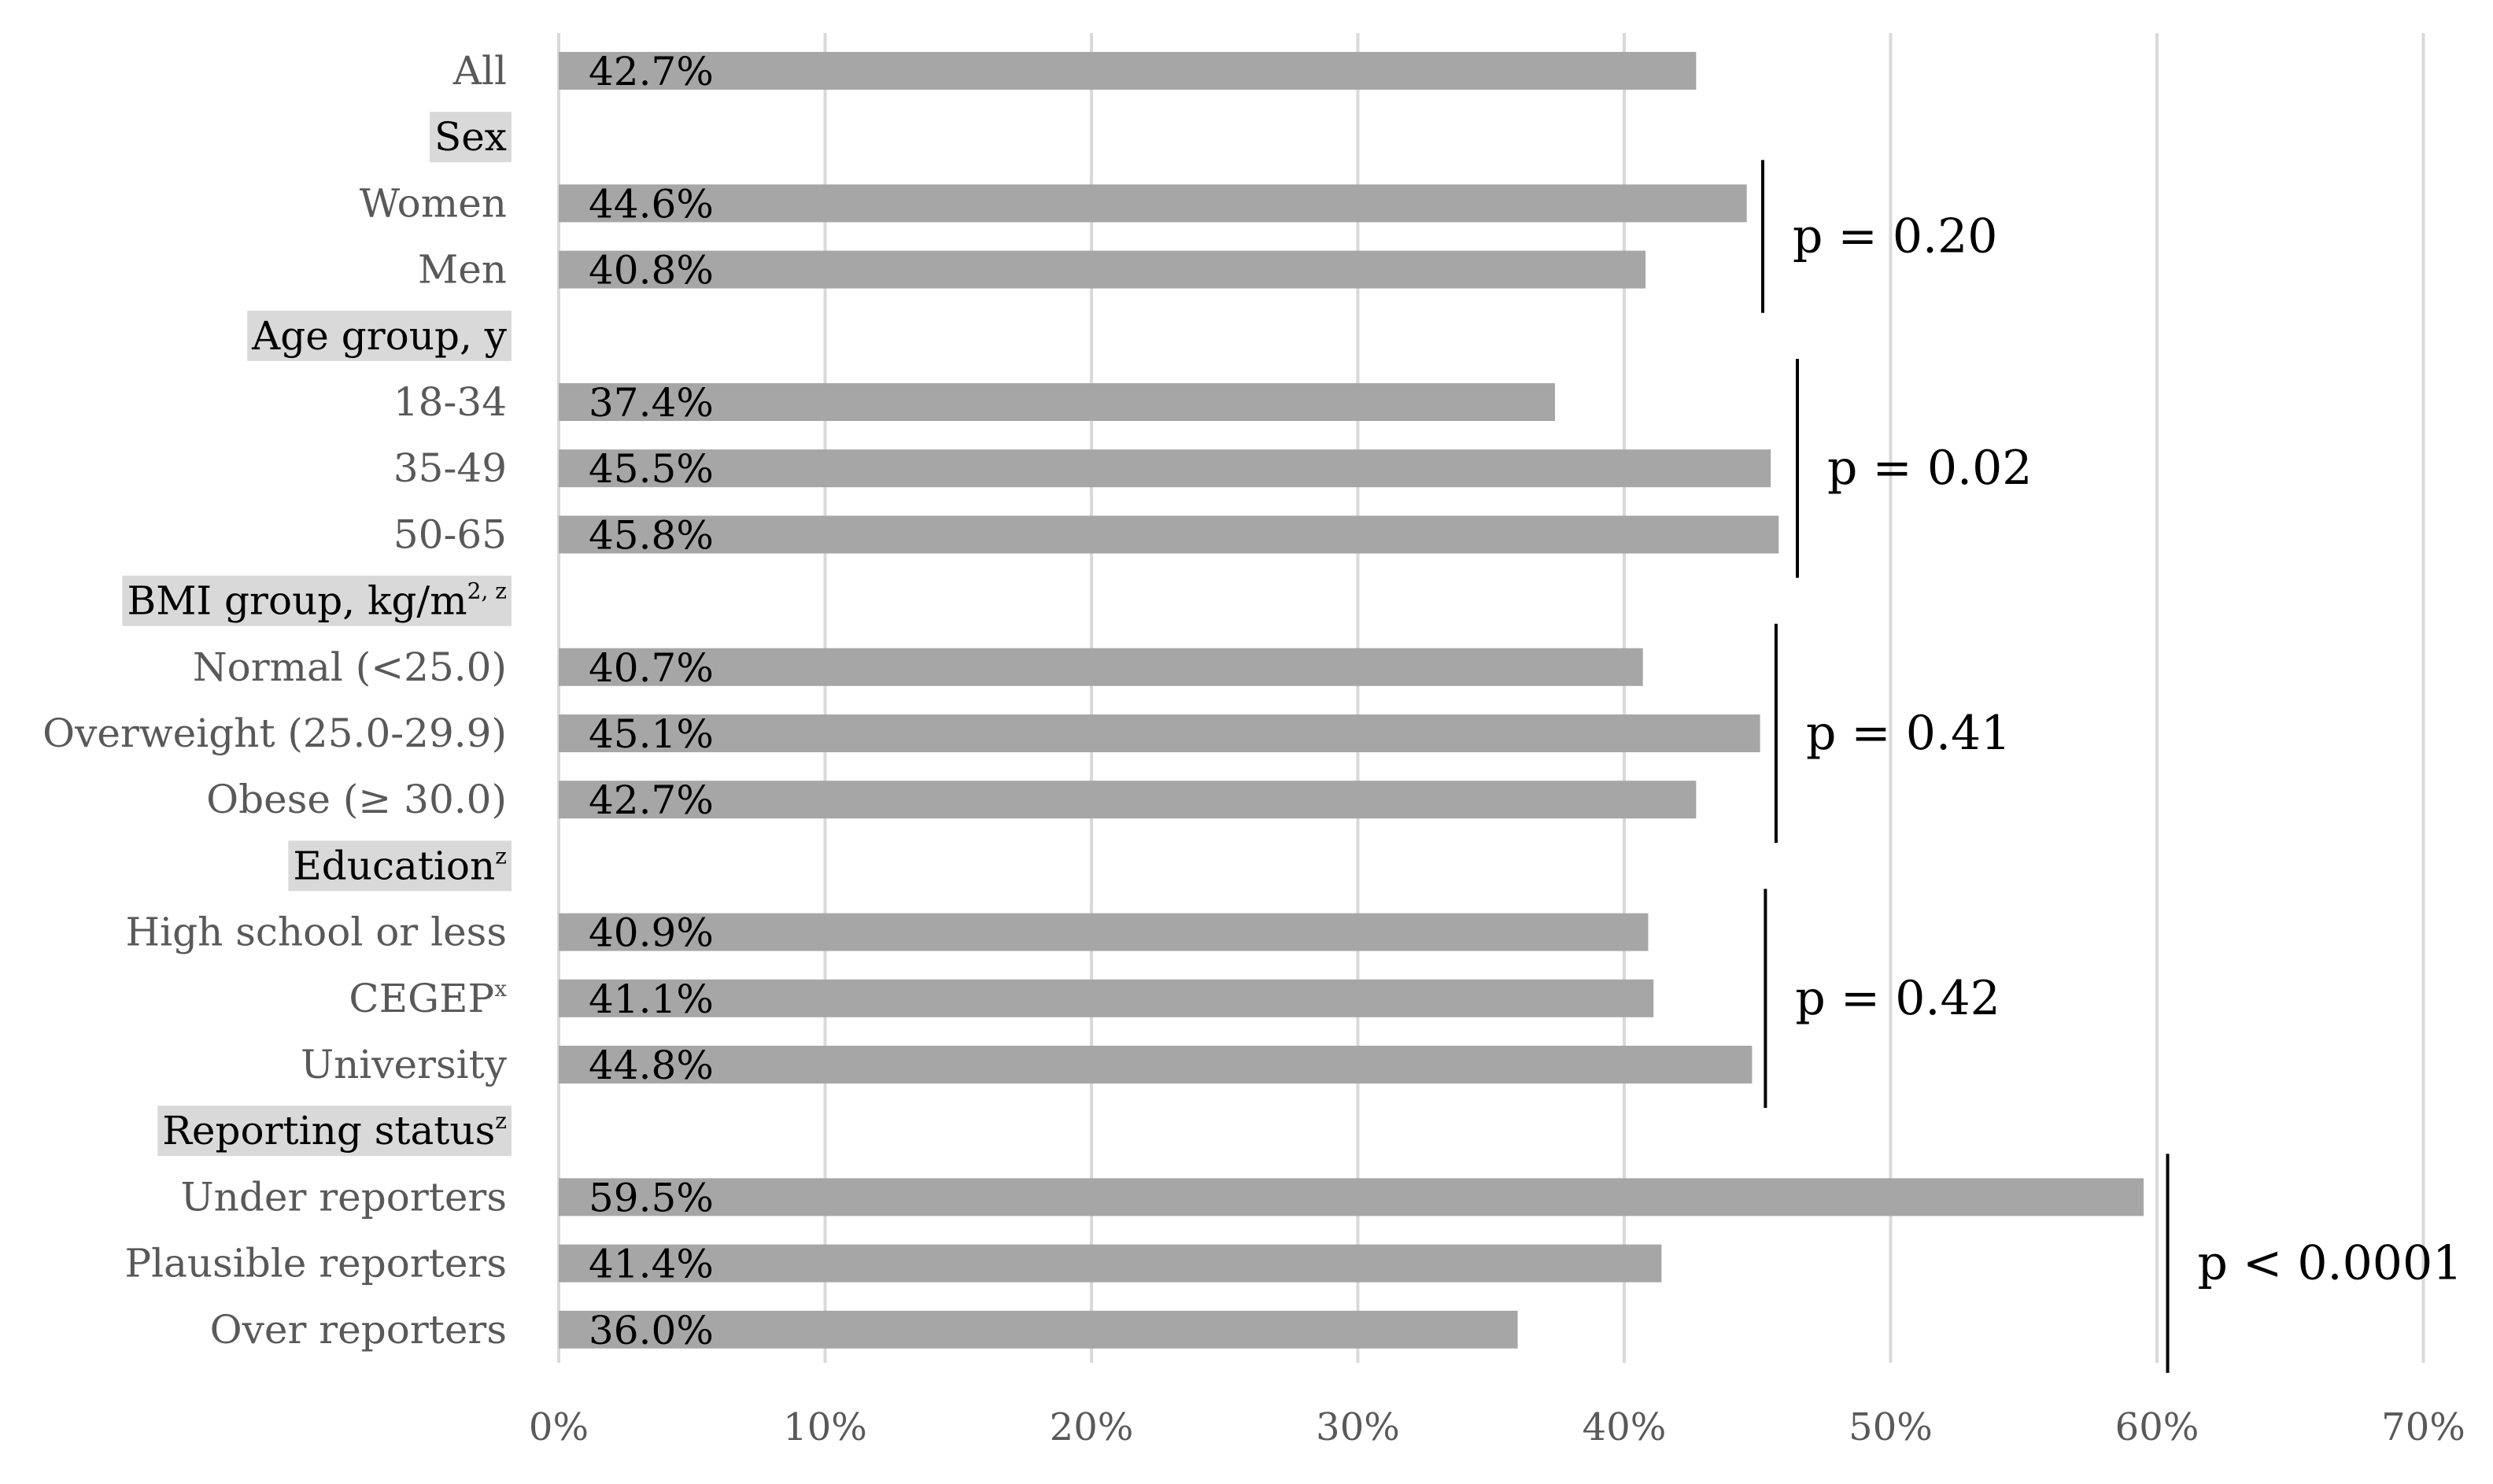  Describe the element at coordinates (1092, 1427) in the screenshot. I see `x-tick-label: 20%` at that location.